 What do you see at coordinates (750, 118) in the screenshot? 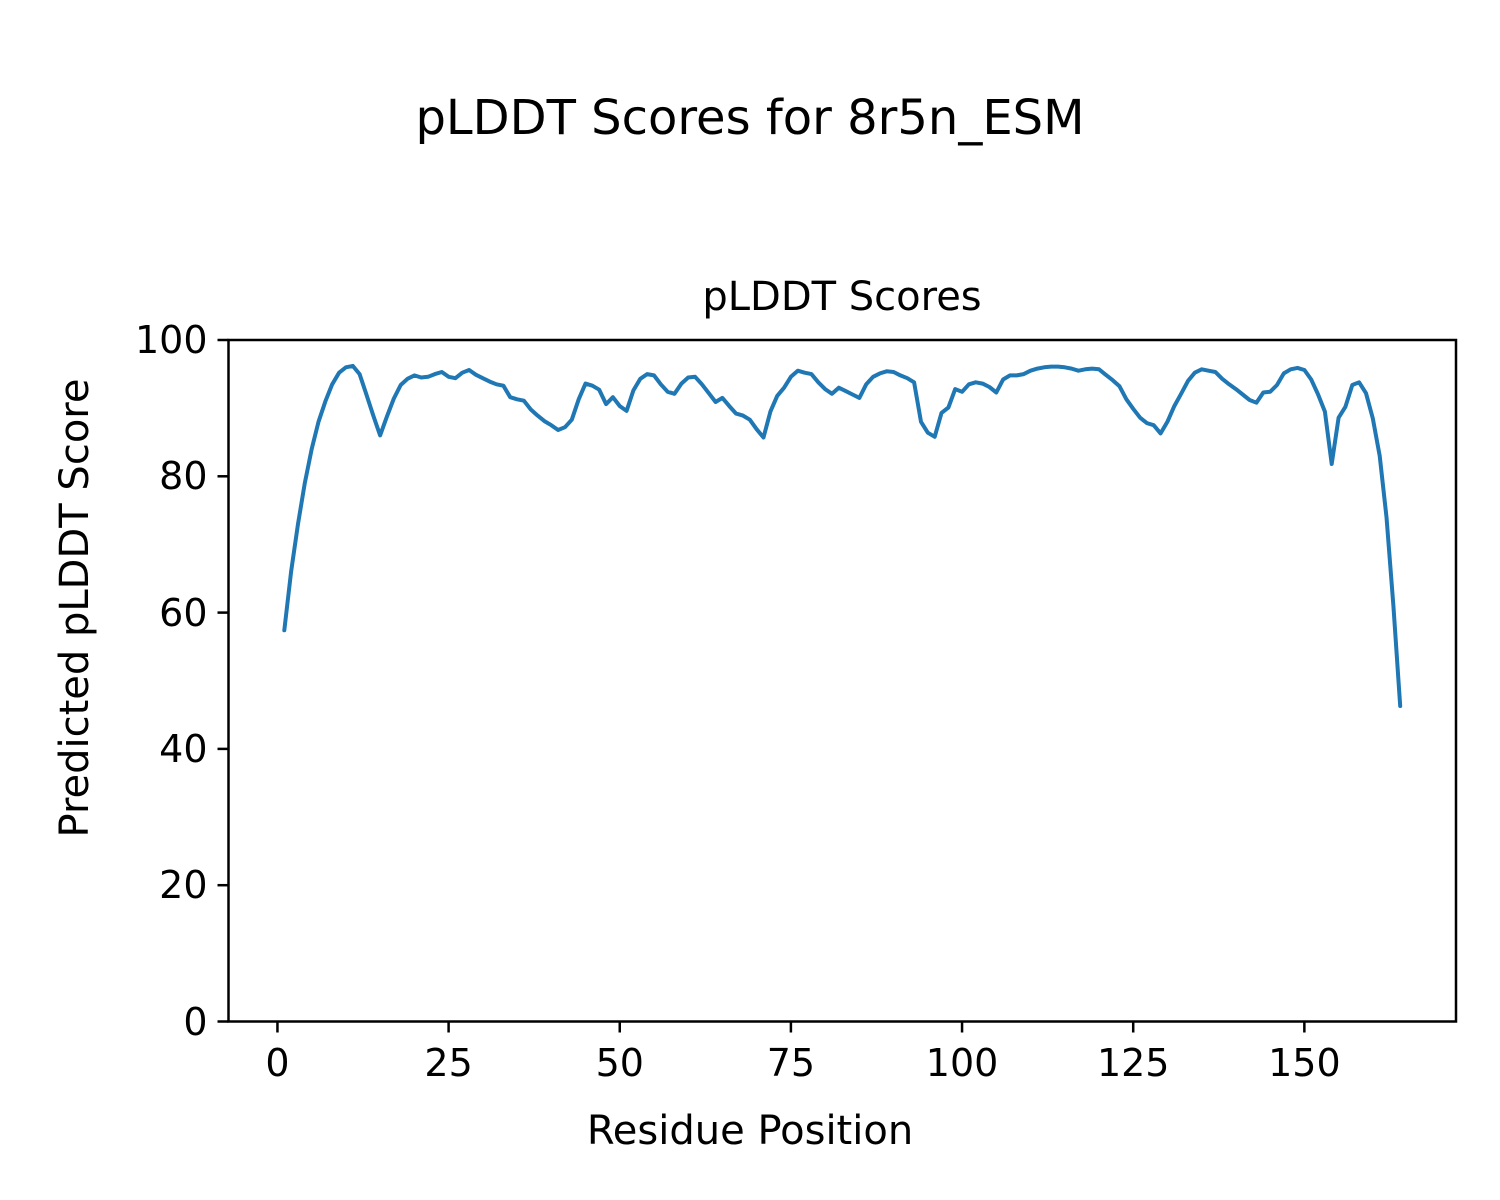
I see `figure-title: pLDDT Scores for 8r5n_ESM` at bounding box center [750, 118].